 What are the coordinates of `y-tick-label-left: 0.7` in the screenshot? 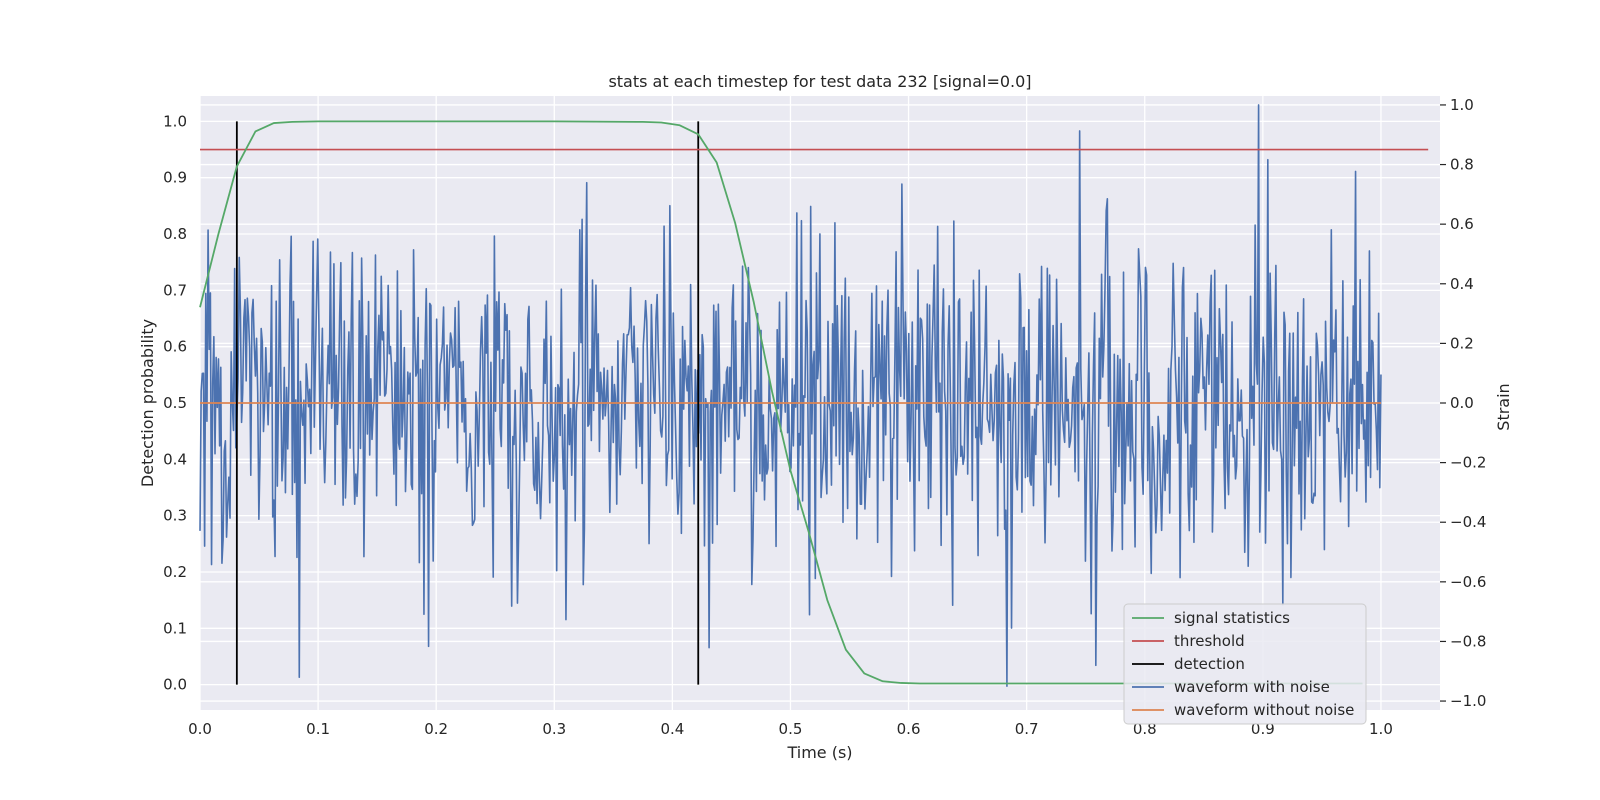 It's located at (175, 290).